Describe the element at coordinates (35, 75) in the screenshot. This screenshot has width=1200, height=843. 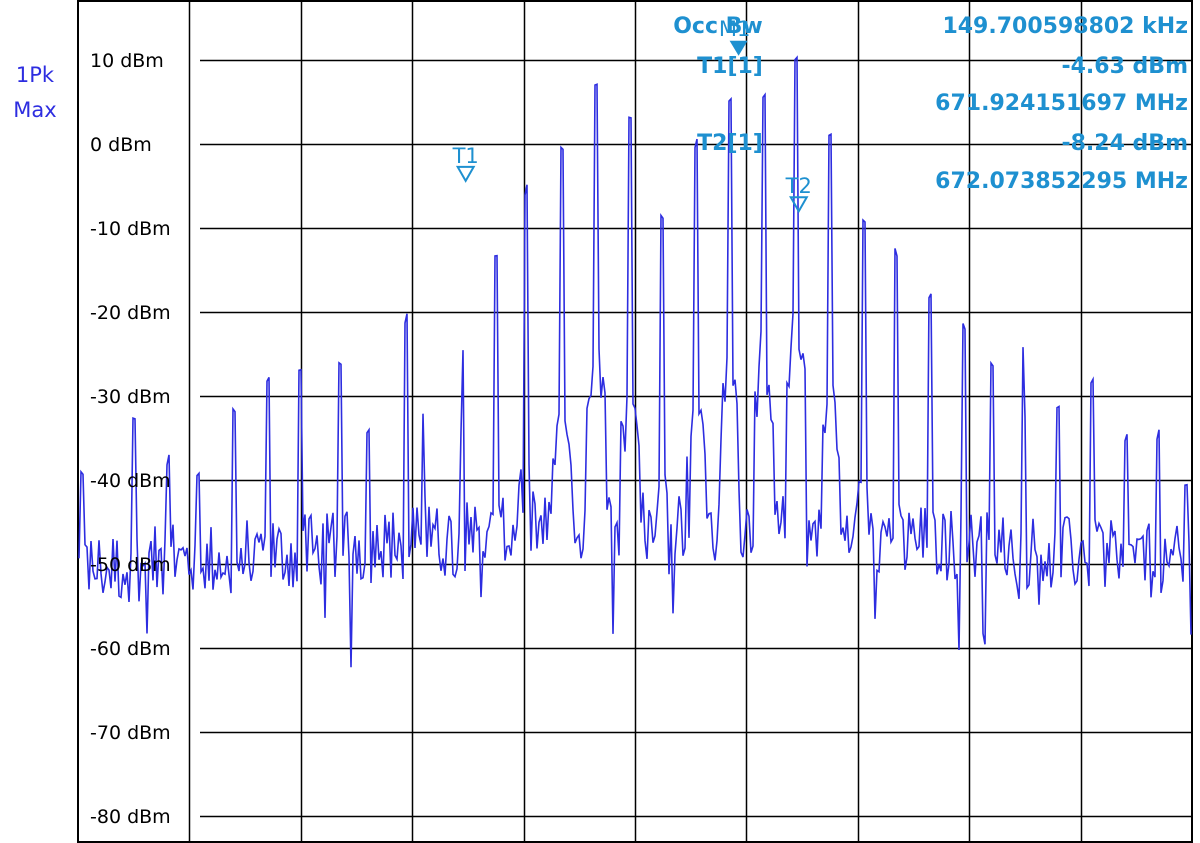
I see `detector-label-1pk: 1Pk` at that location.